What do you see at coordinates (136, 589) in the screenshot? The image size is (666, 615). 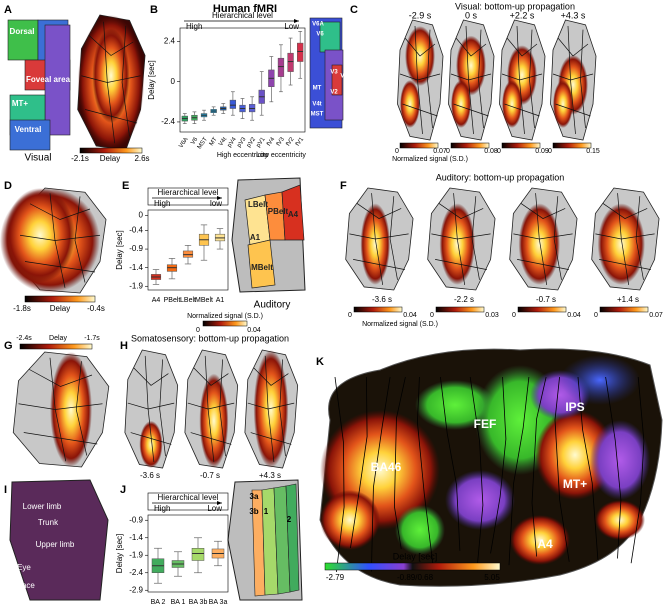 I see `y-tick-label: -2.9` at bounding box center [136, 589].